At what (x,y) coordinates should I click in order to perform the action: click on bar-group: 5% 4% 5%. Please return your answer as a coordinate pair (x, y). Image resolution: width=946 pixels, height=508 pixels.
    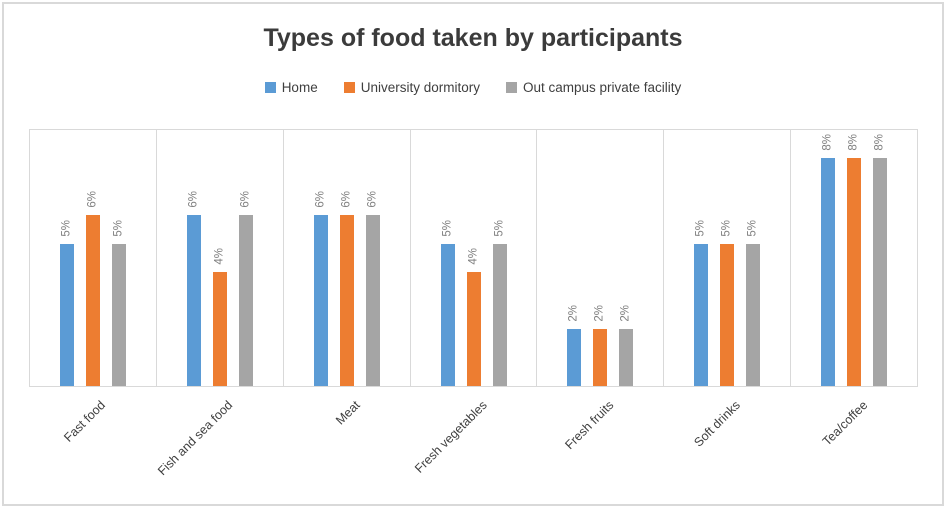
    Looking at the image, I should click on (474, 258).